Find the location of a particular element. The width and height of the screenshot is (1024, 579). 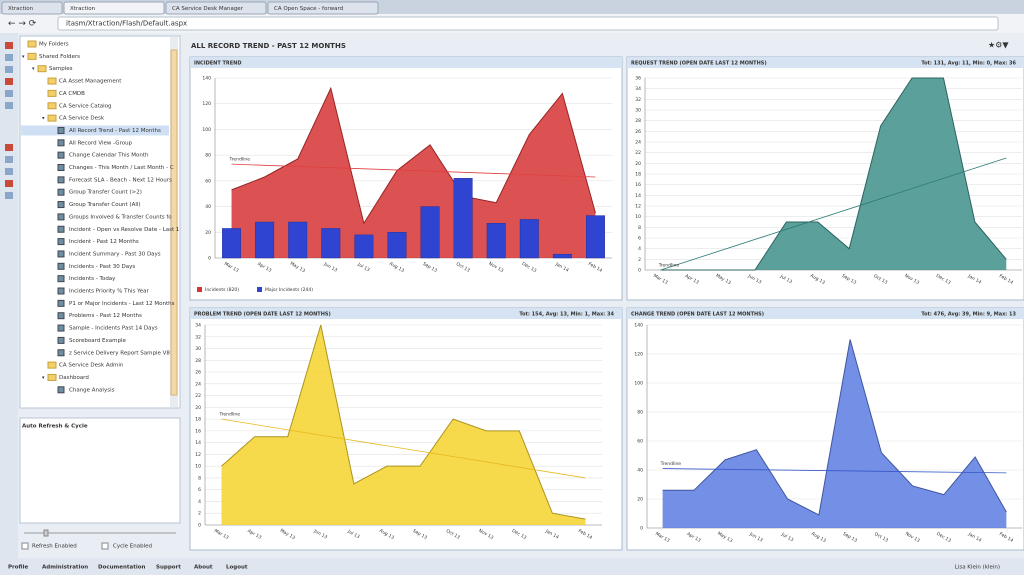

refresh-panel is located at coordinates (100, 470).